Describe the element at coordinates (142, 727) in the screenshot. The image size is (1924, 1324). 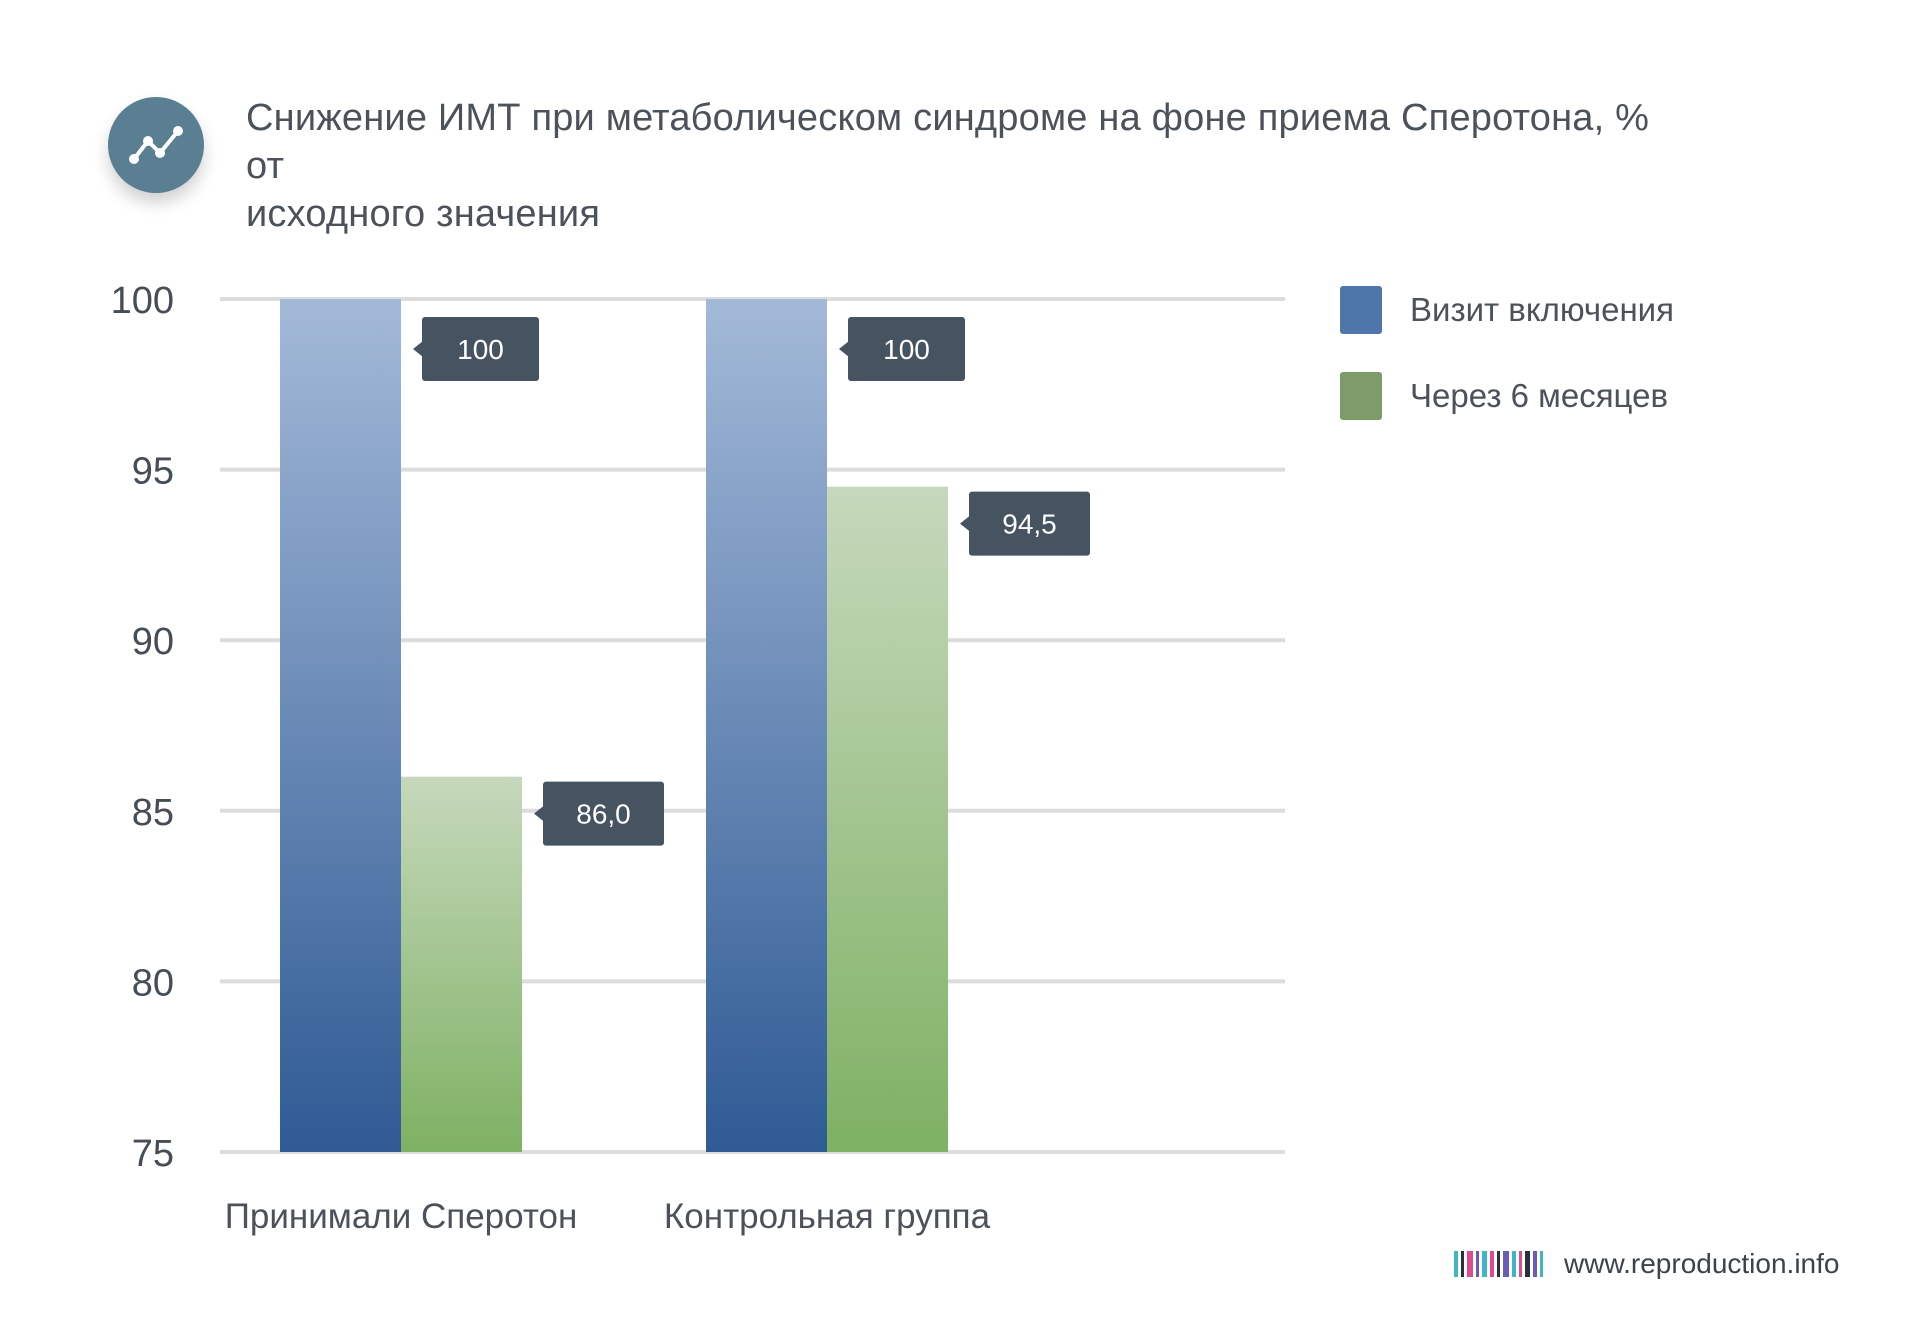
I see `y-axis-ticks: 75 80 85 90 95 100` at that location.